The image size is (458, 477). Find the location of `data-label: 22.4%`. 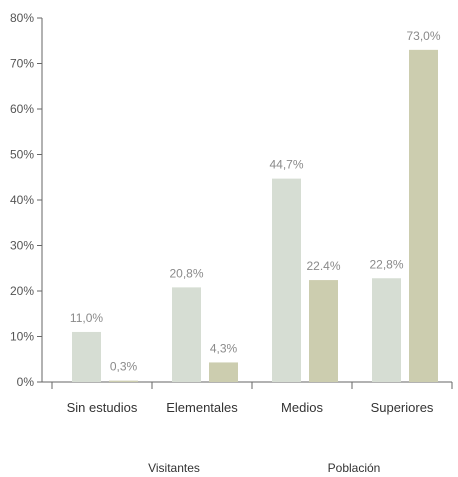

data-label: 22.4% is located at coordinates (323, 266).